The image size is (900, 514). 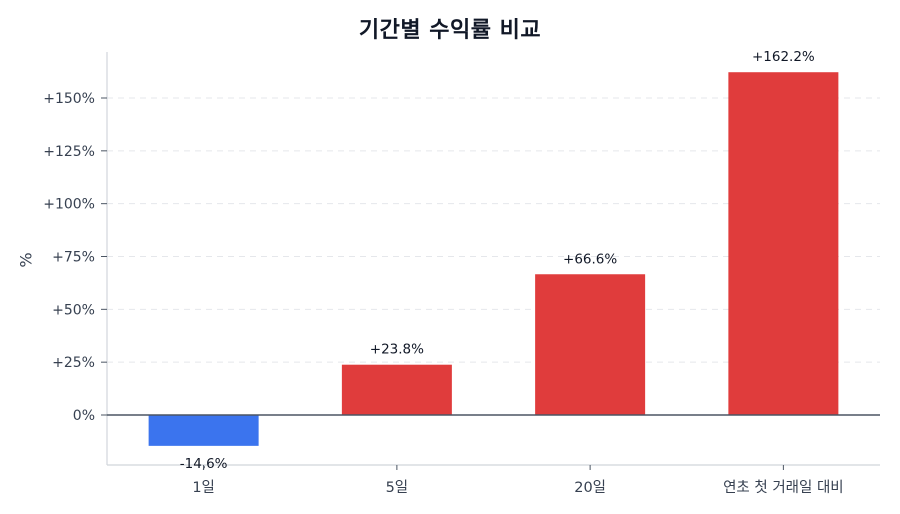 I want to click on y-axis-ticks: 0% +25% +50% +75% +100% +125% +150%, so click(x=75, y=257).